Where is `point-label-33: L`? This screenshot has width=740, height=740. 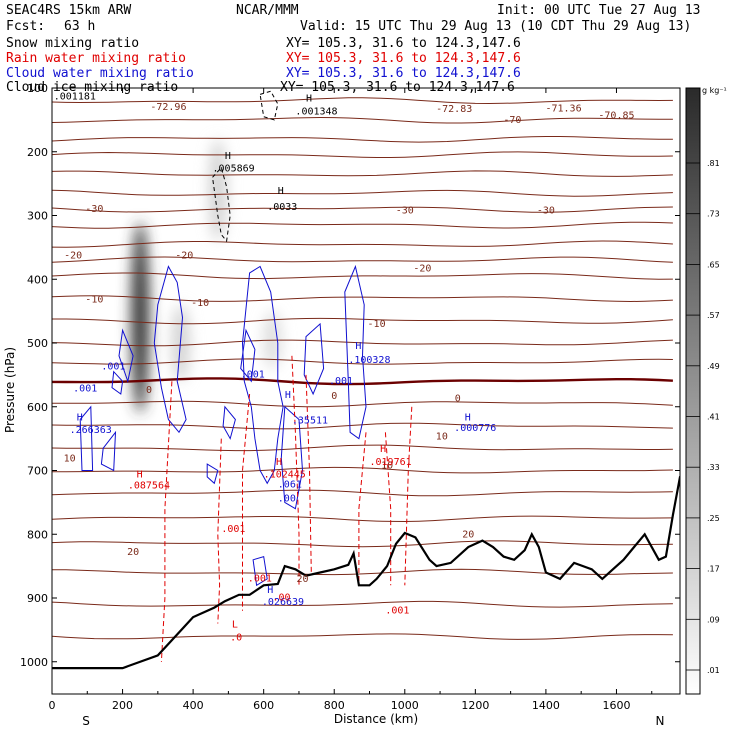 point-label-33: L is located at coordinates (235, 625).